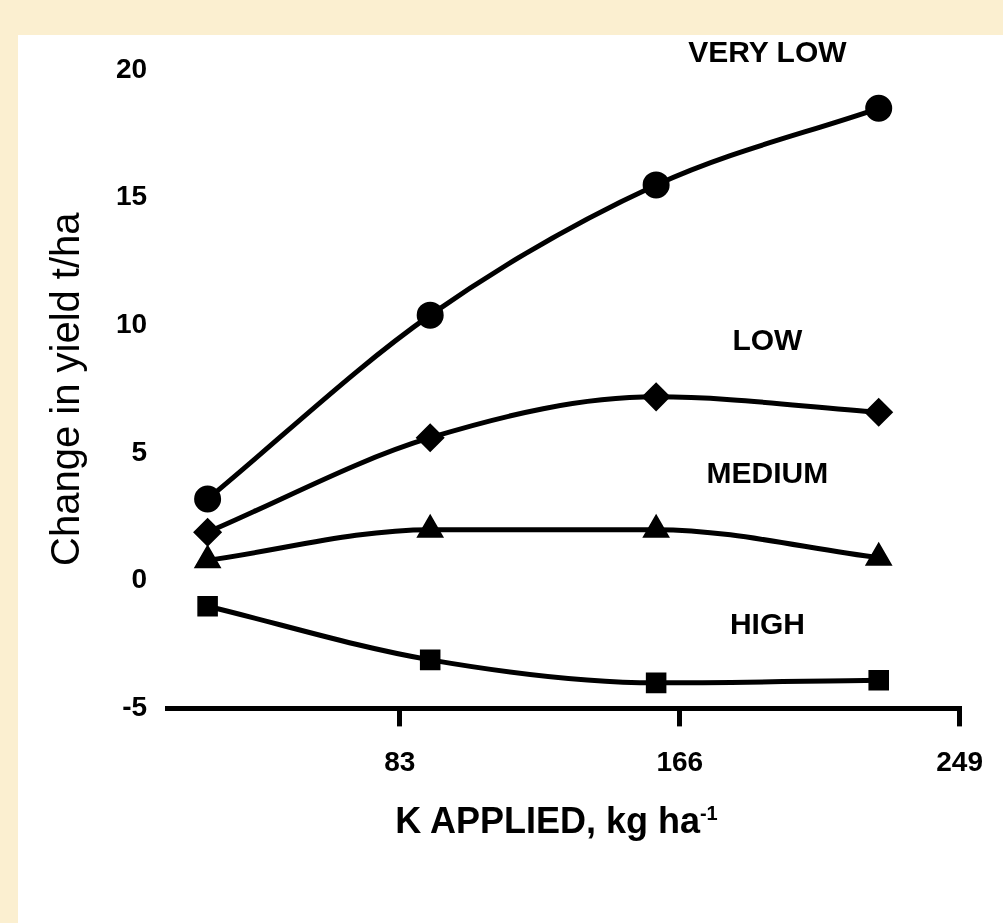  What do you see at coordinates (65, 388) in the screenshot?
I see `y-axis-title: Change in yield t/ha` at bounding box center [65, 388].